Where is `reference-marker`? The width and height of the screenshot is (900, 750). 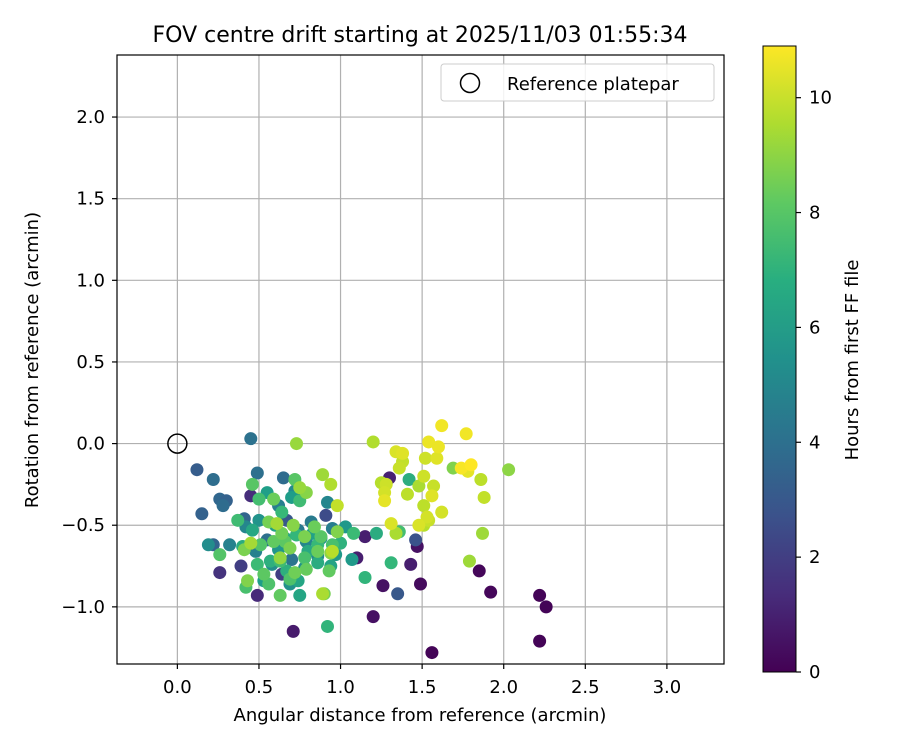 reference-marker is located at coordinates (177, 443).